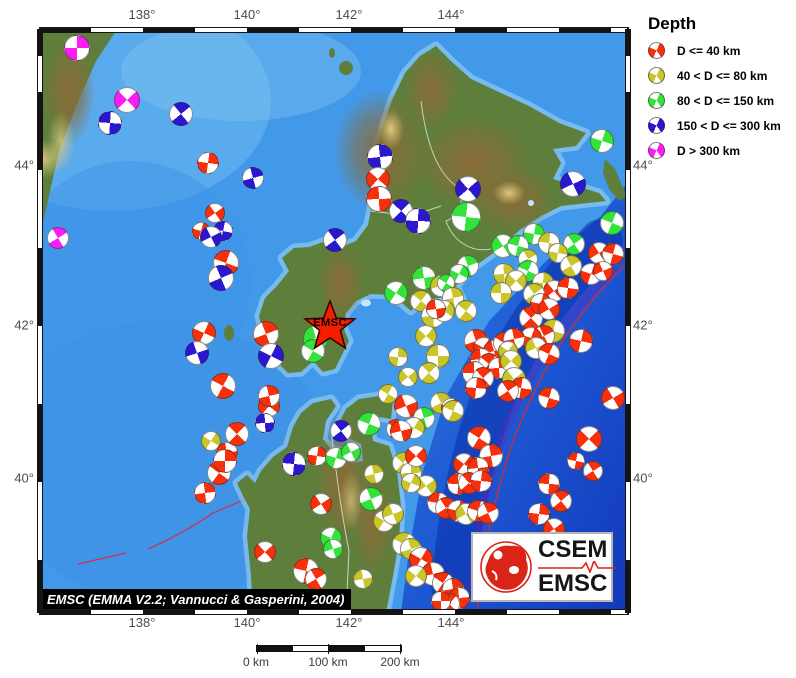 The width and height of the screenshot is (796, 678). Describe the element at coordinates (247, 622) in the screenshot. I see `axis-label-bottom: 140°` at that location.